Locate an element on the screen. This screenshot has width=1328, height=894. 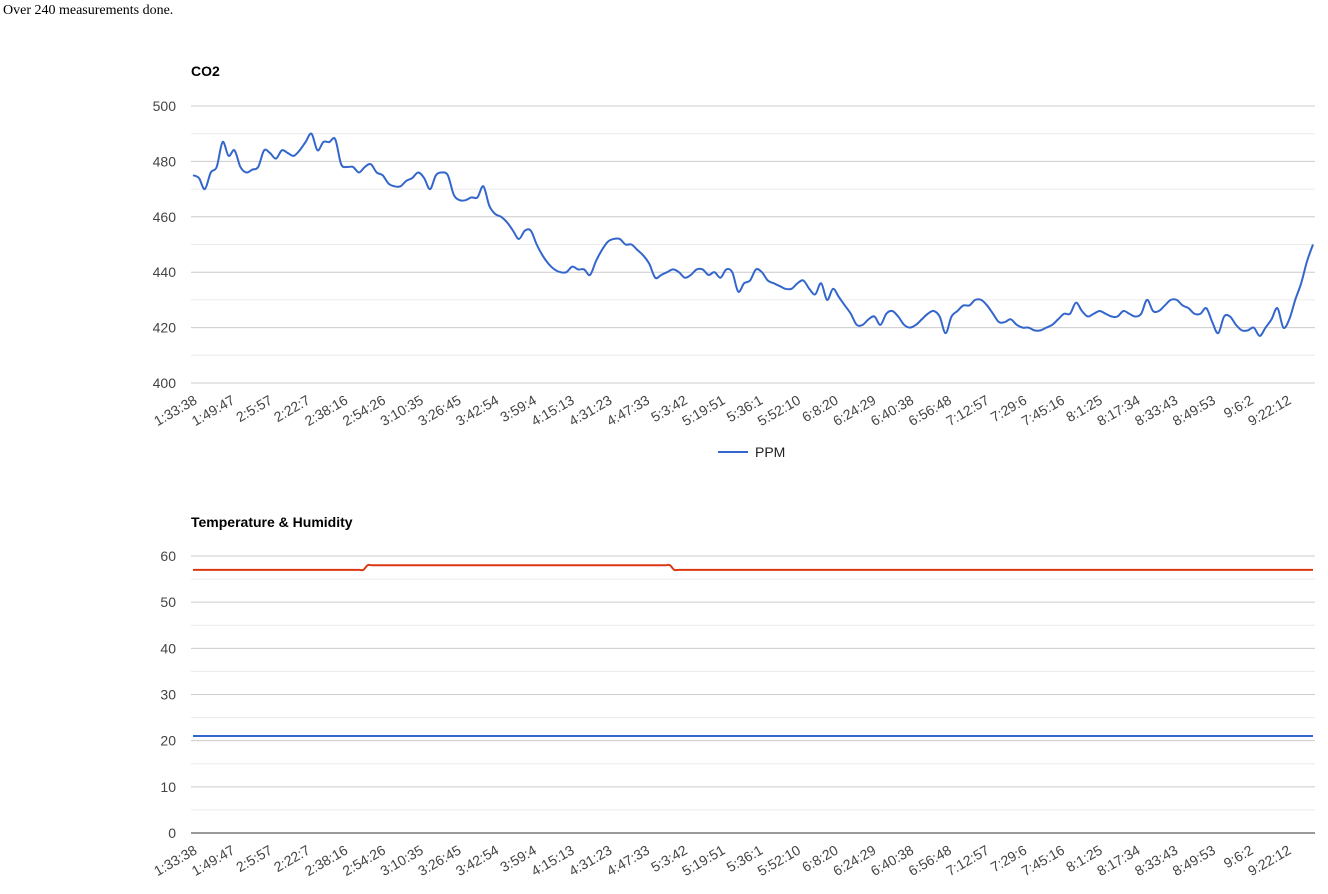
co2-x-tick-label: 6:56:48 is located at coordinates (930, 410).